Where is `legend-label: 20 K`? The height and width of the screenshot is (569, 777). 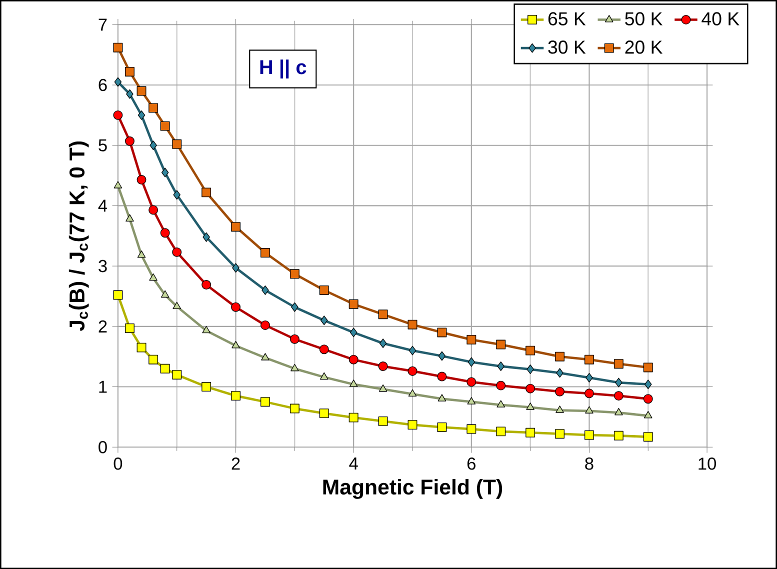
legend-label: 20 K is located at coordinates (644, 47).